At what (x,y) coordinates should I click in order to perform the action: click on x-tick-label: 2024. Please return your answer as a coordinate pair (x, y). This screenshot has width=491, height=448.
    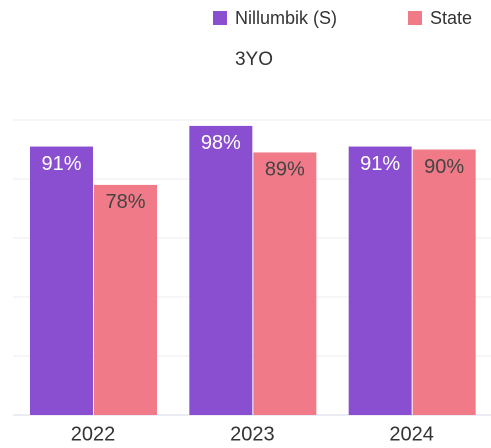
    Looking at the image, I should click on (411, 434).